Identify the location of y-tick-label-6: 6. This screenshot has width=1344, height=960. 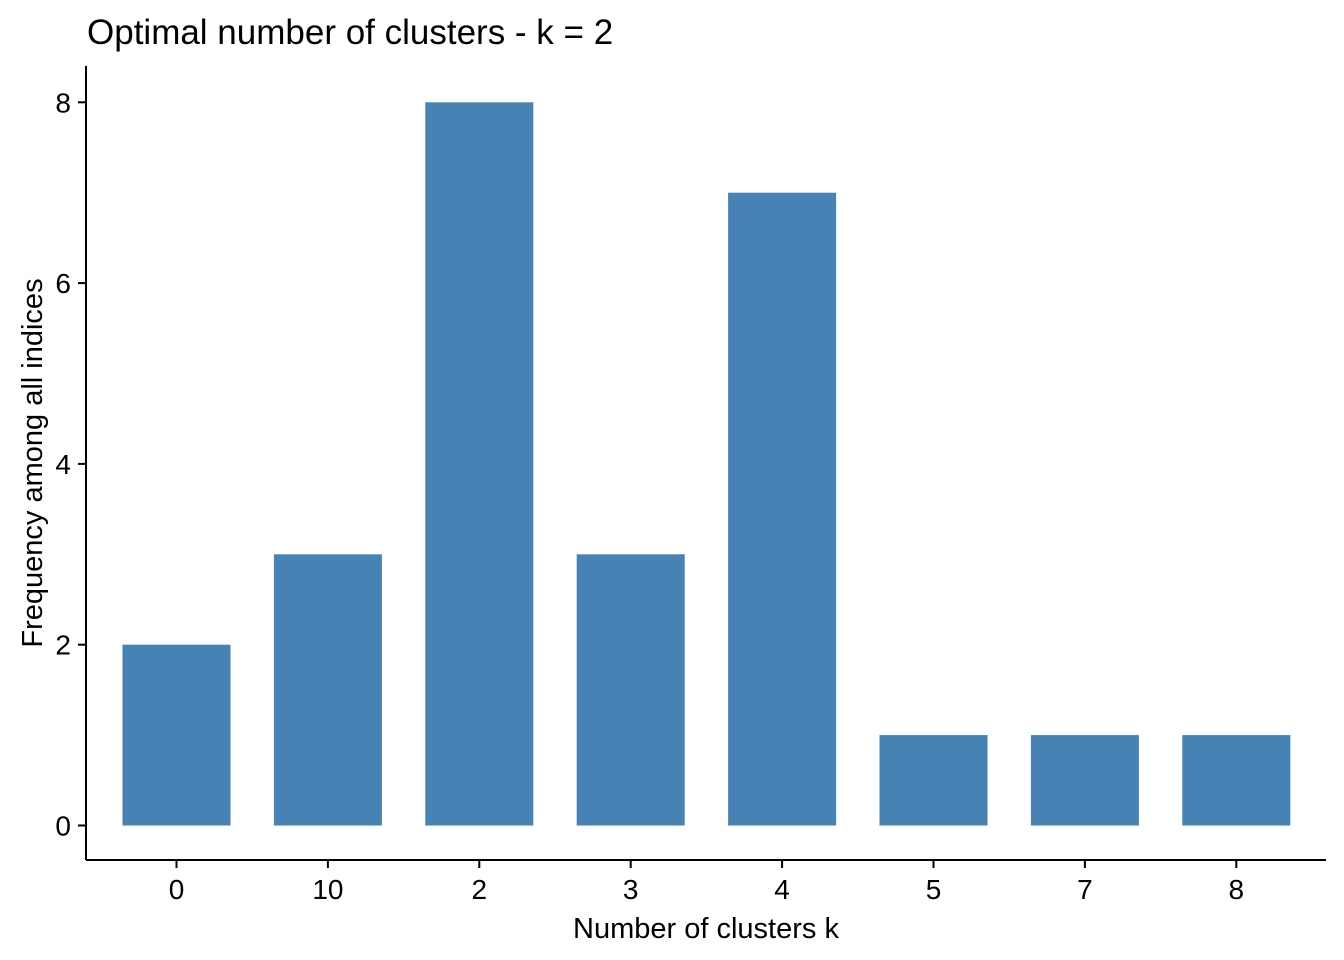
(63, 283).